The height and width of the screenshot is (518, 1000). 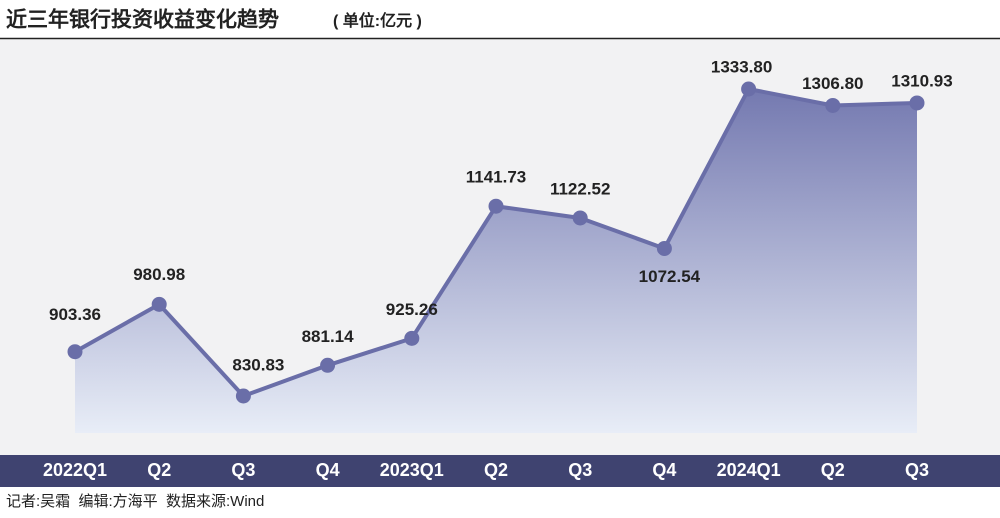 What do you see at coordinates (377, 20) in the screenshot?
I see `chart-subtitle: ( 单位:亿元 )` at bounding box center [377, 20].